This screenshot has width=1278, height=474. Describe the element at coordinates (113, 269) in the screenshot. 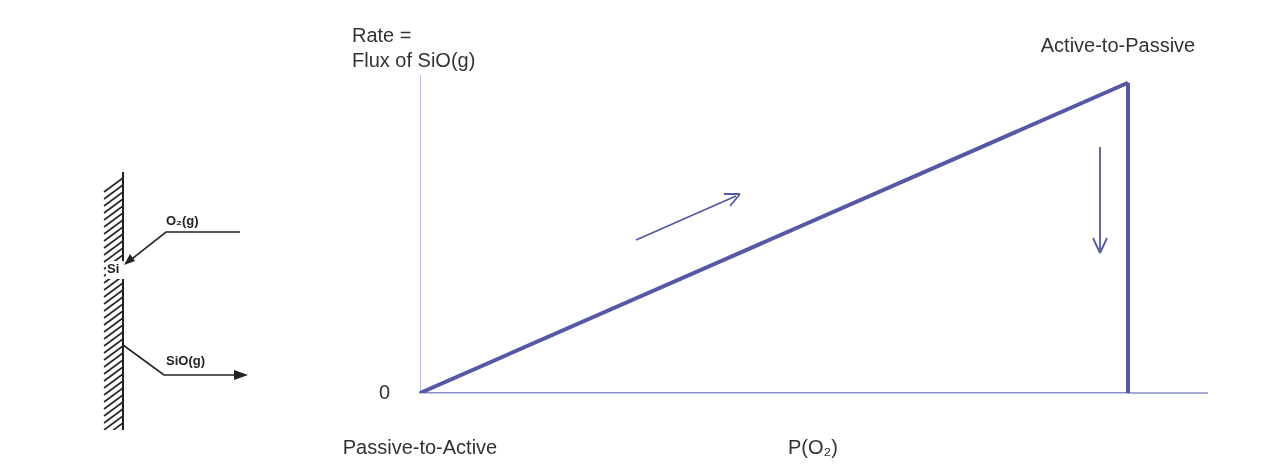

I see `annotation: Si` at that location.